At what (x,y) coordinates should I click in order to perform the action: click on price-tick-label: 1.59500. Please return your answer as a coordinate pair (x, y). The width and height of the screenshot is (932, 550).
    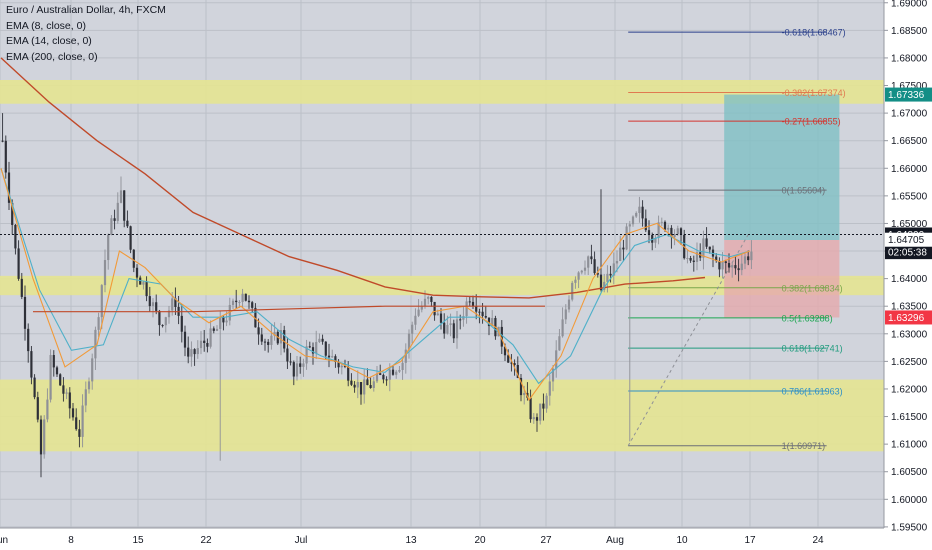
    Looking at the image, I should click on (909, 527).